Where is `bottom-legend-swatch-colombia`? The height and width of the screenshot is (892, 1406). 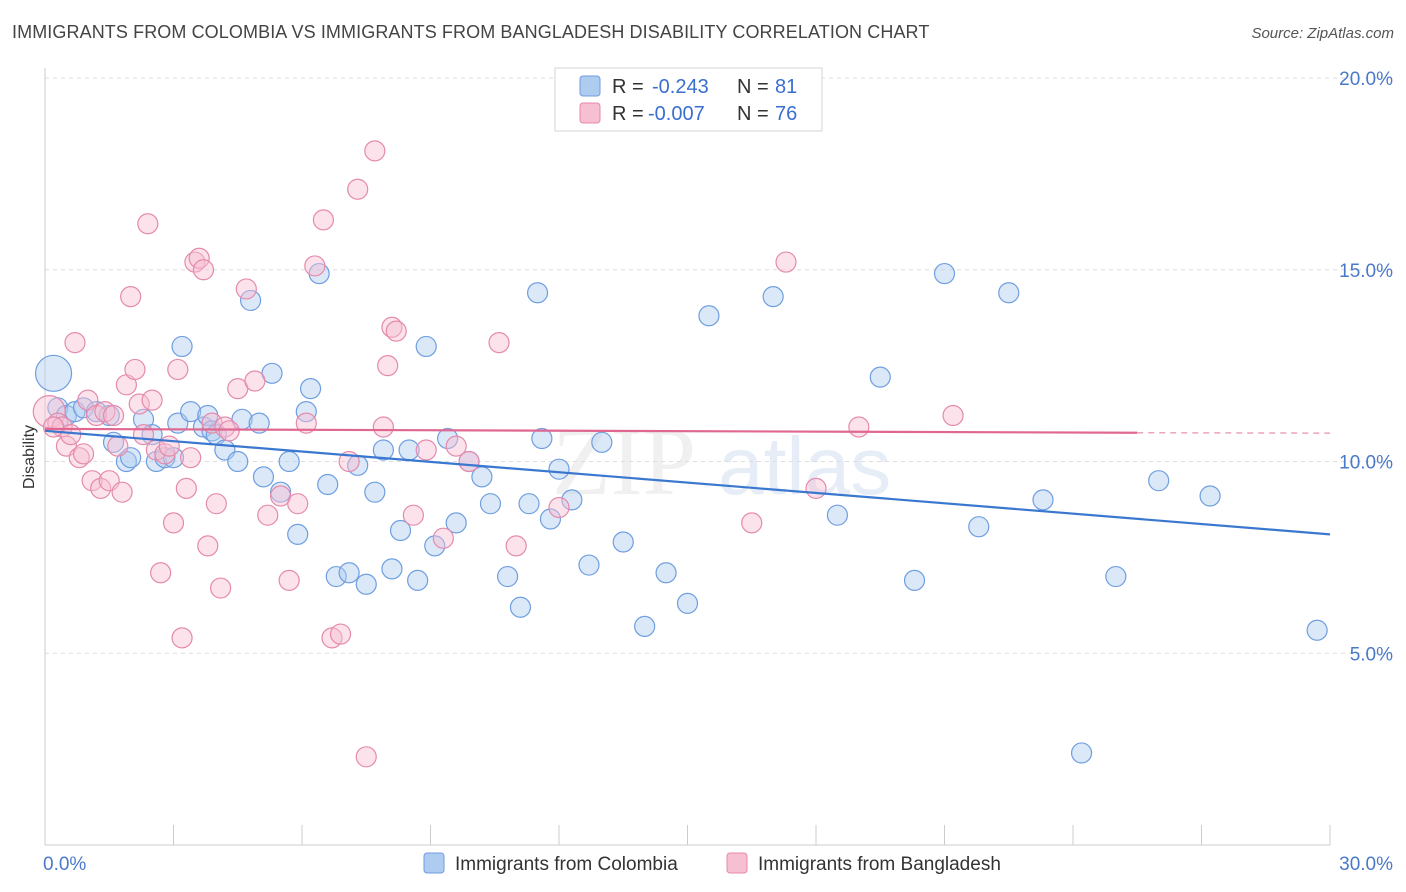 bottom-legend-swatch-colombia is located at coordinates (434, 863).